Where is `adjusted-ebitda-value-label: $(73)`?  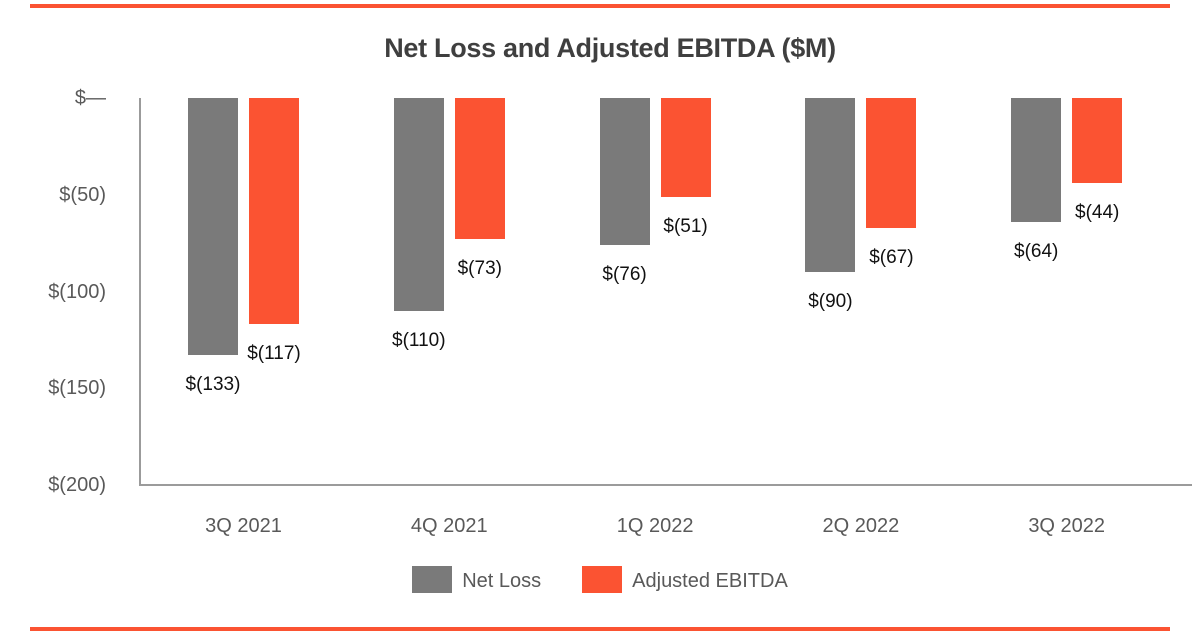
adjusted-ebitda-value-label: $(73) is located at coordinates (479, 269).